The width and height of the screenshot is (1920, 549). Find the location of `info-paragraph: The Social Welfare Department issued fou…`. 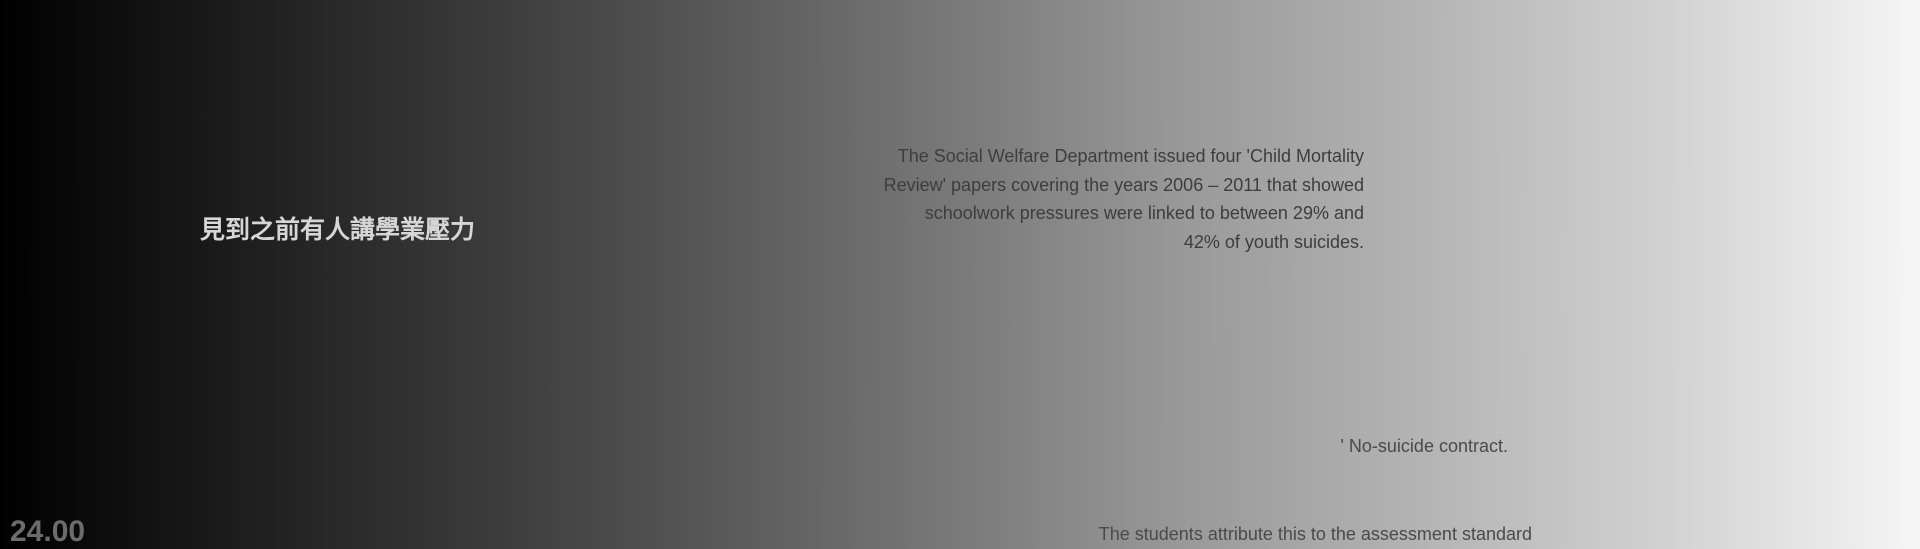

info-paragraph: The Social Welfare Department issued fou… is located at coordinates (1084, 199).